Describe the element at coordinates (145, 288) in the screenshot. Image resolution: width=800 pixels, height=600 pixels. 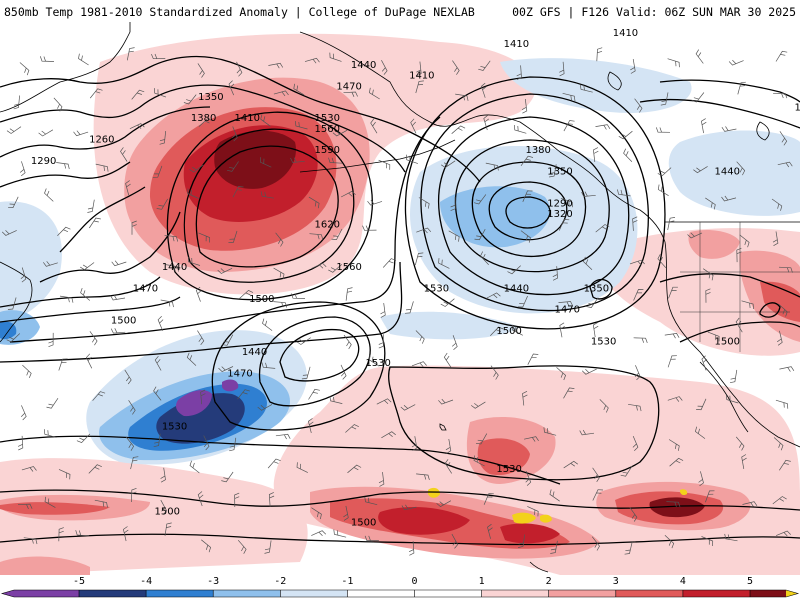
I see `contour-label: 1470` at that location.